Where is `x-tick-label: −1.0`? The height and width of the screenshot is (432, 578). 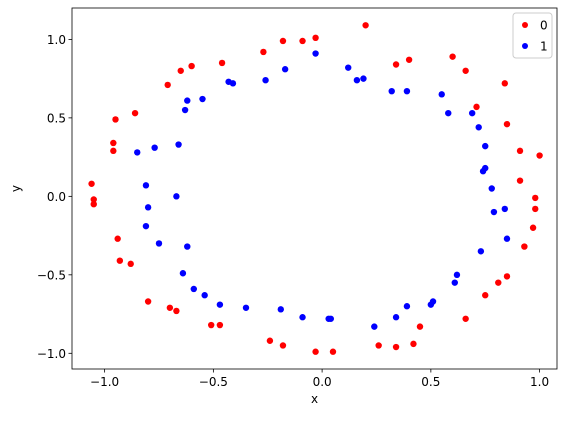
x-tick-label: −1.0 is located at coordinates (104, 382).